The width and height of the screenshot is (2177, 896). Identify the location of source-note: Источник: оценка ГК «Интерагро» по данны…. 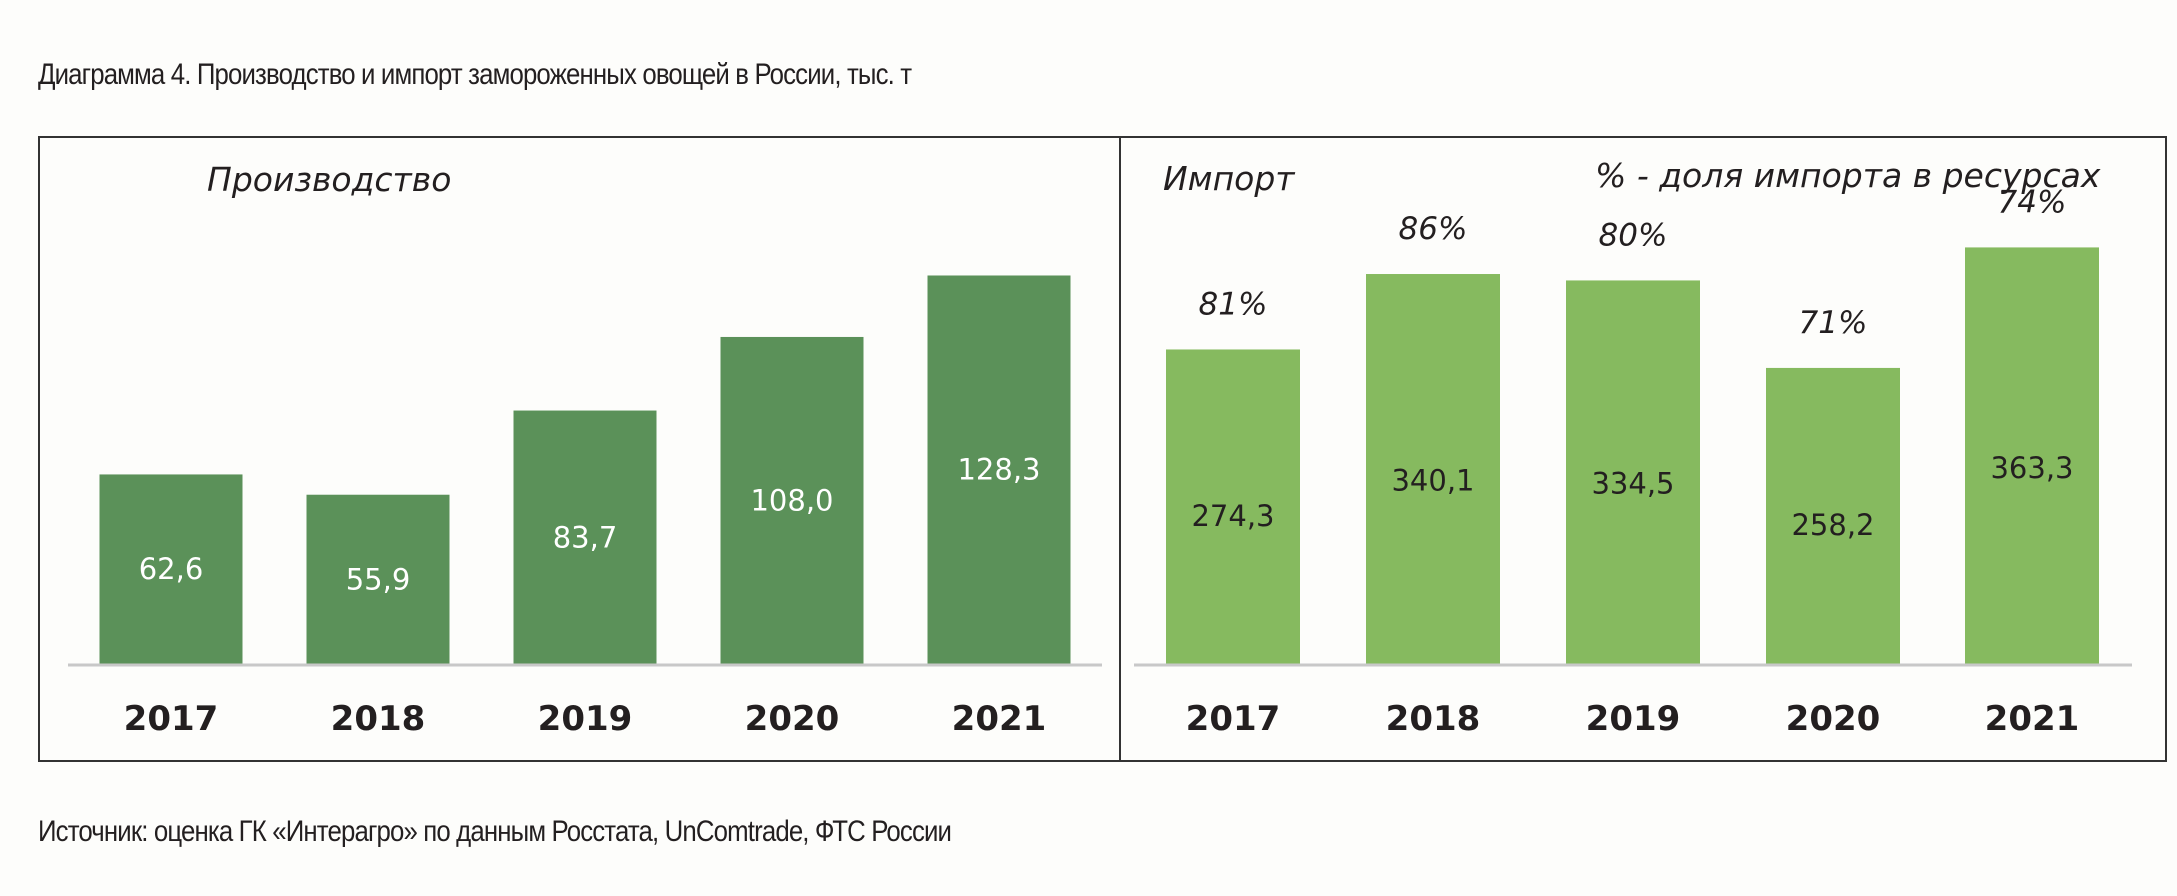
(495, 831).